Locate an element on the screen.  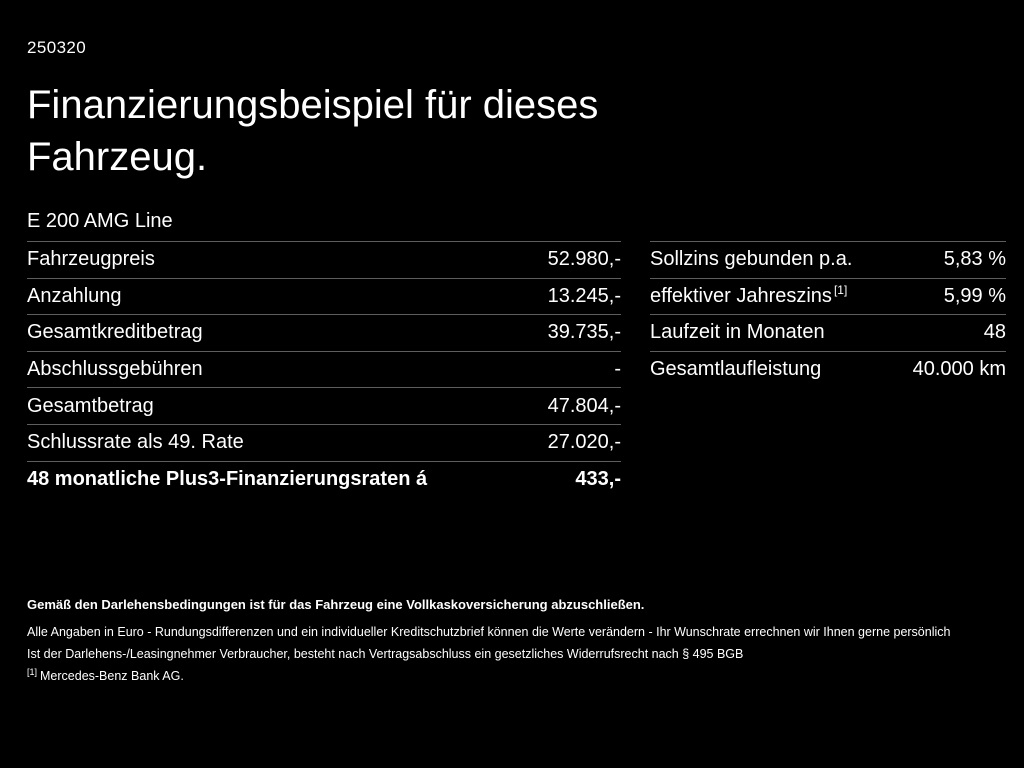
row-value: 39.735,- is located at coordinates (584, 332).